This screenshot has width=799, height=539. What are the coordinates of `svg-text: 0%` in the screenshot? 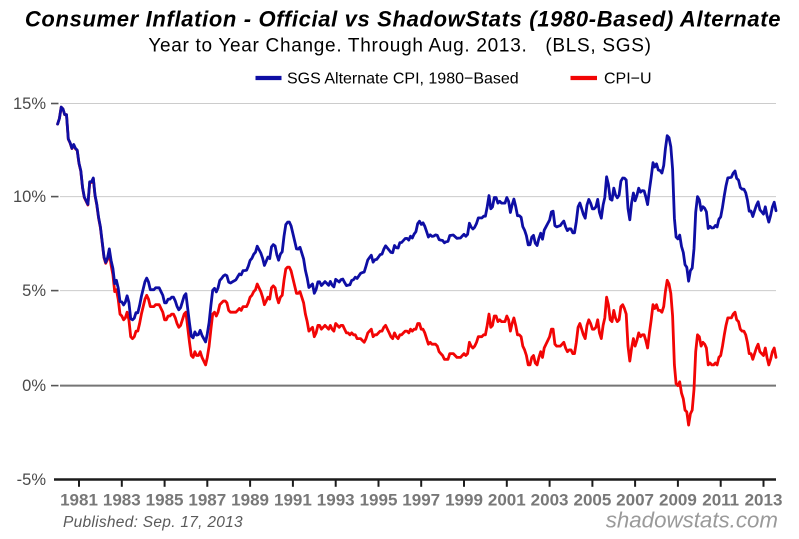 It's located at (34, 386).